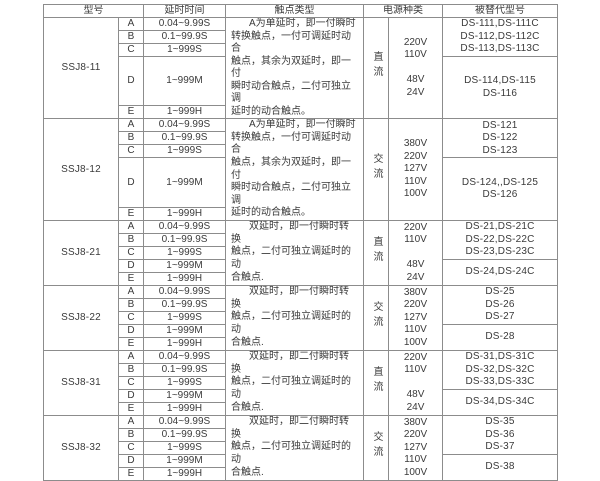 The image size is (600, 481). Describe the element at coordinates (500, 11) in the screenshot. I see `header-replaced: 被替代型号` at that location.